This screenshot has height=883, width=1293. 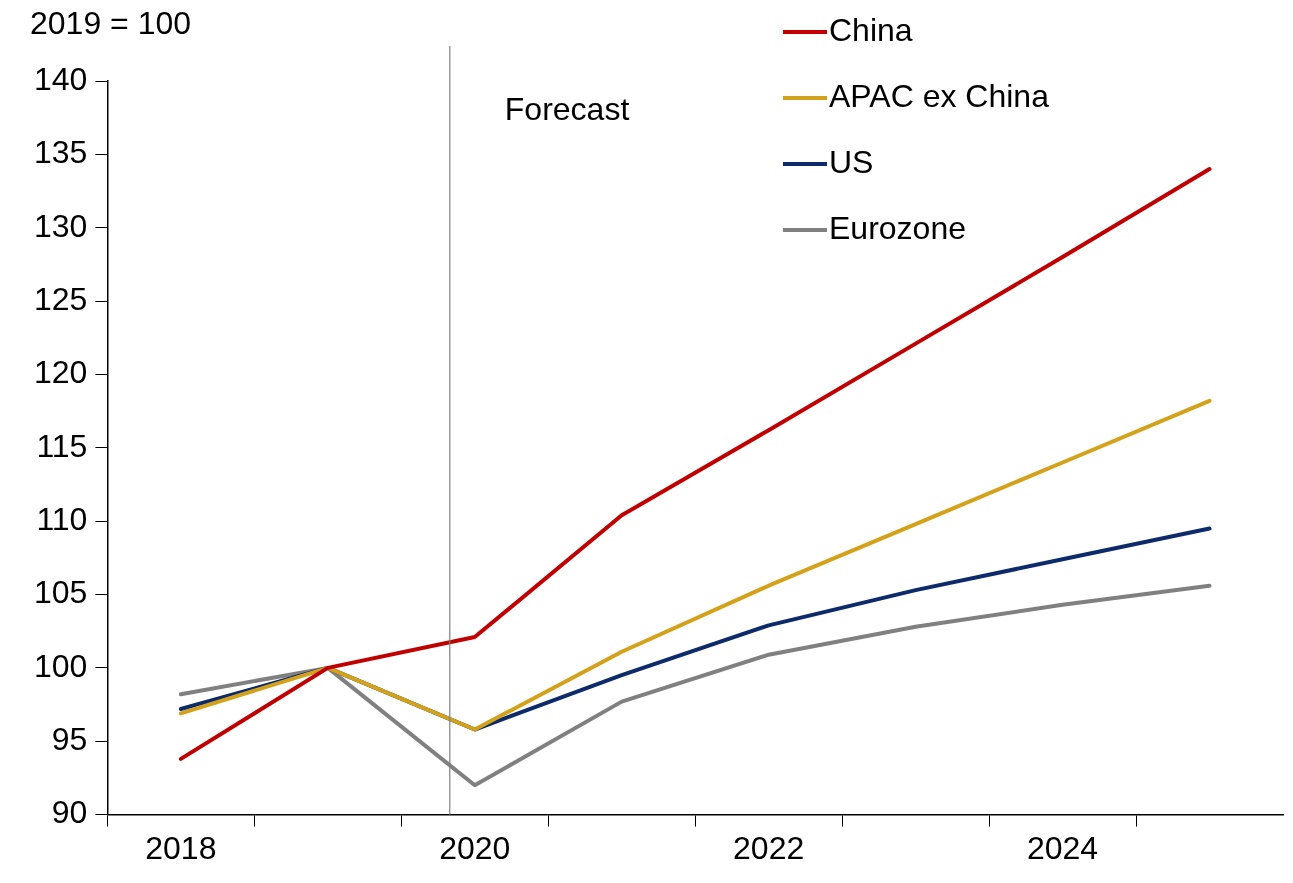 What do you see at coordinates (69, 739) in the screenshot?
I see `y-tick-label: 95` at bounding box center [69, 739].